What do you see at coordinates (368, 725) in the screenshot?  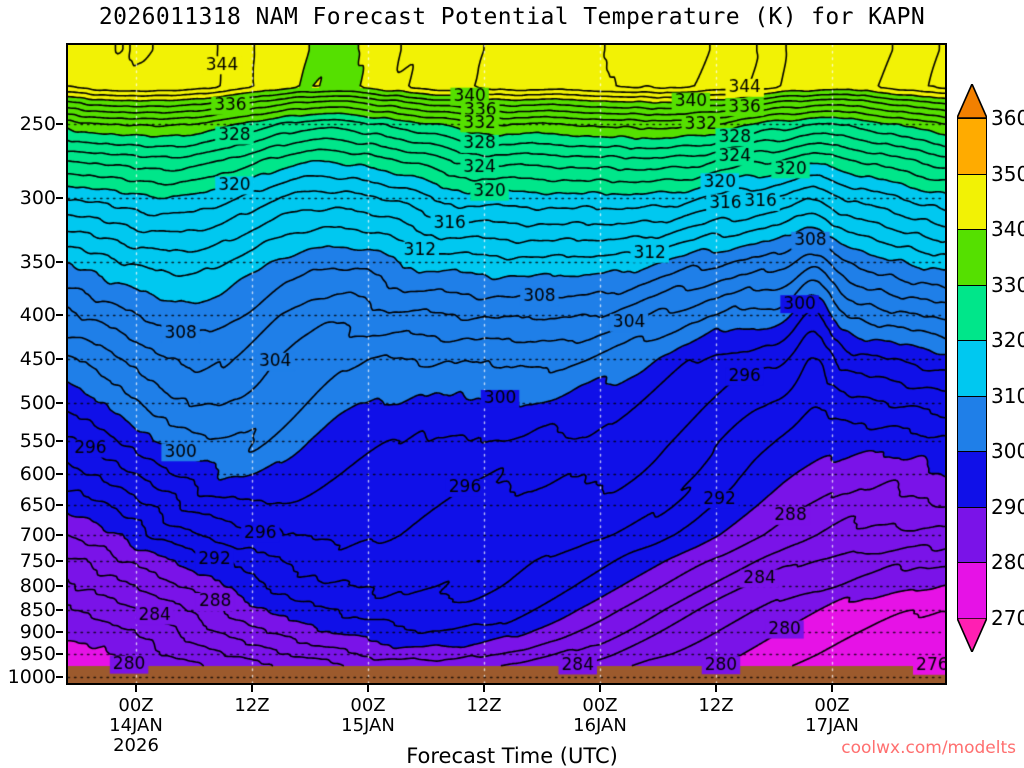 I see `x-tick-date: 15JAN` at bounding box center [368, 725].